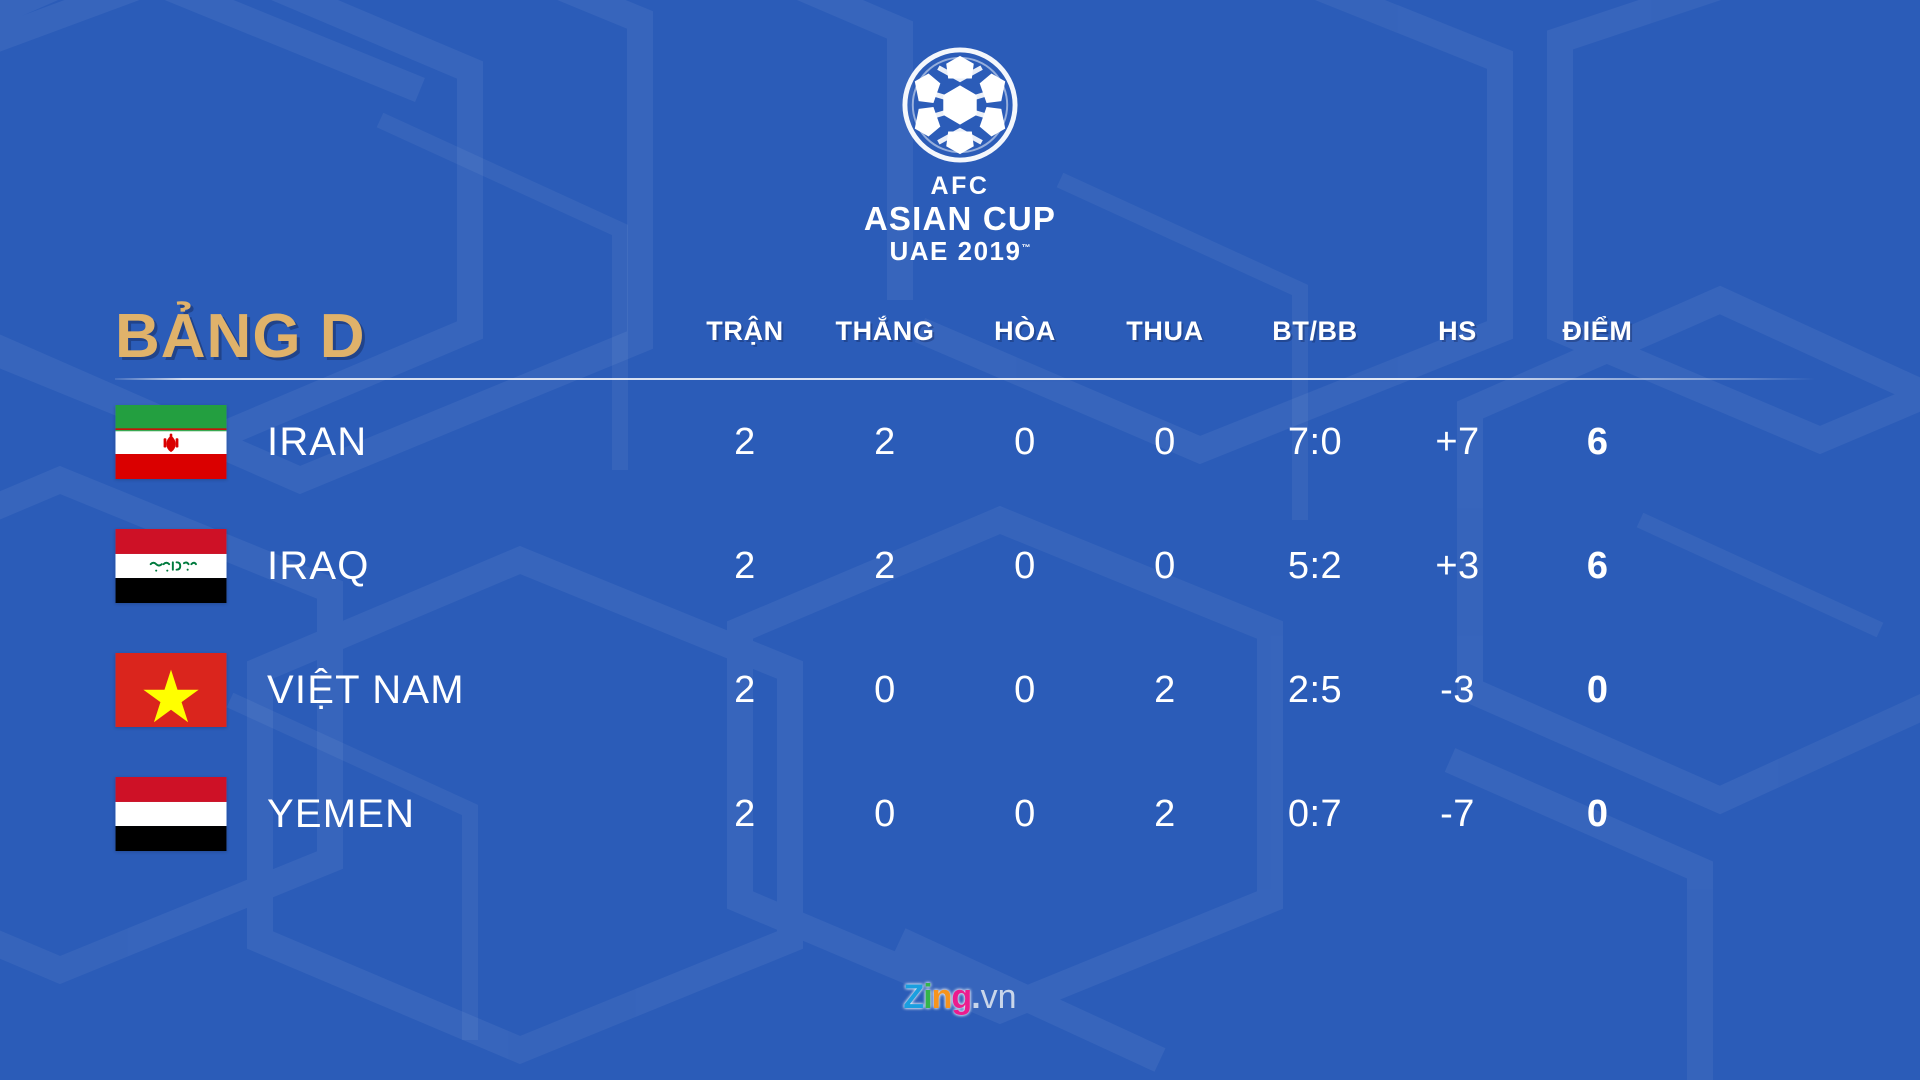  I want to click on column-header-diff: HS, so click(1457, 330).